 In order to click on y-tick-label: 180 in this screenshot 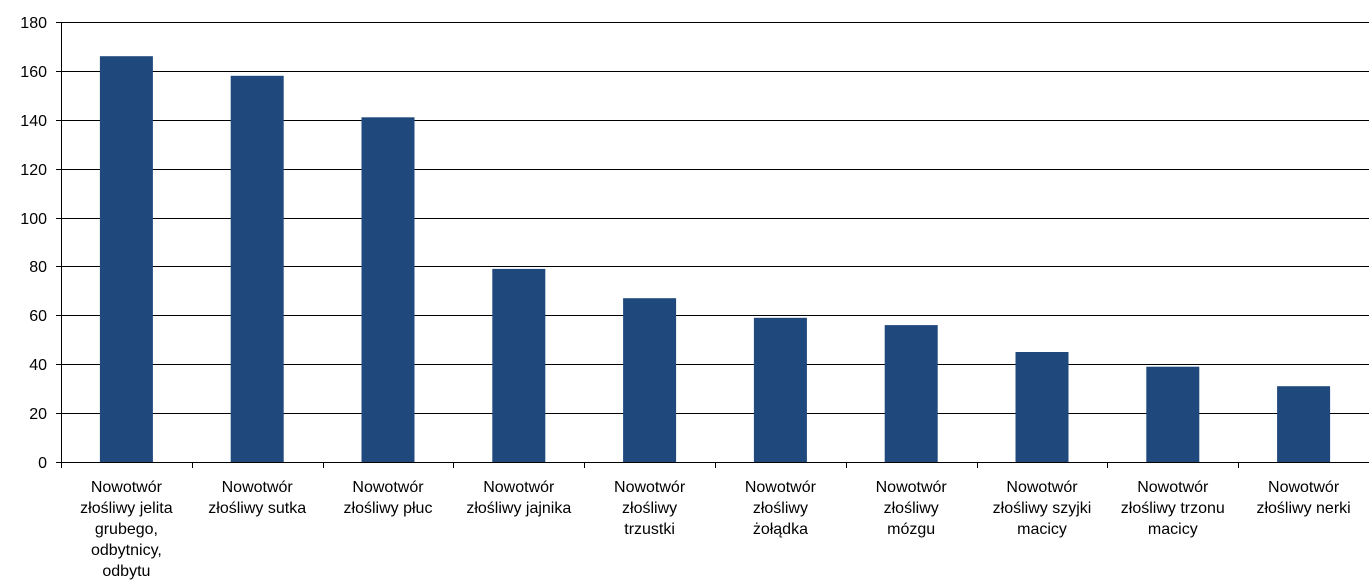, I will do `click(33, 23)`.